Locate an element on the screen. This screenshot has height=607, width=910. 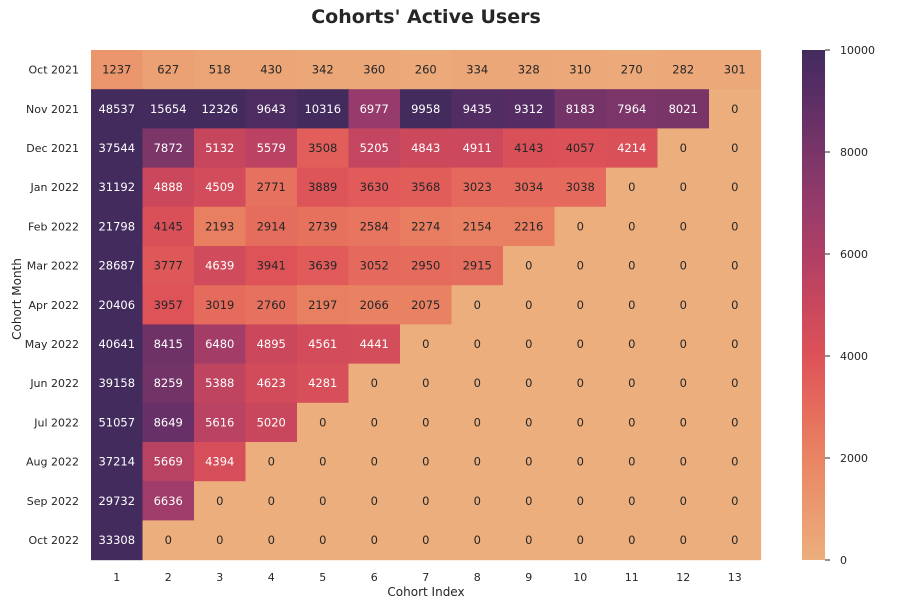
cell-value-label: 6977 is located at coordinates (374, 109).